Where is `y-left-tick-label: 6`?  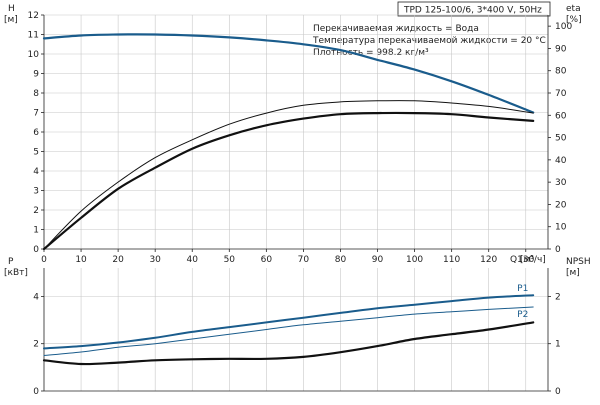 y-left-tick-label: 6 is located at coordinates (36, 133).